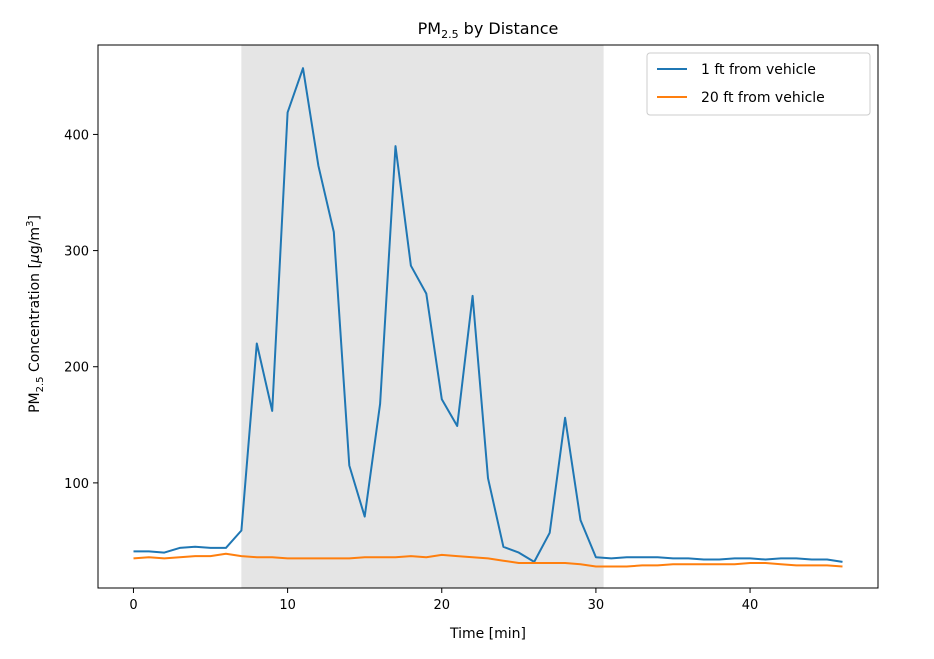 The height and width of the screenshot is (659, 934). What do you see at coordinates (596, 605) in the screenshot?
I see `x-tick-label: 30` at bounding box center [596, 605].